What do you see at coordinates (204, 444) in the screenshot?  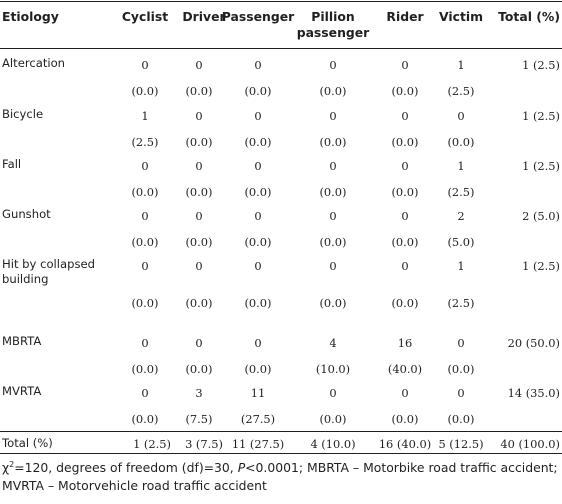 I see `totals-cell: 3 (7.5)` at bounding box center [204, 444].